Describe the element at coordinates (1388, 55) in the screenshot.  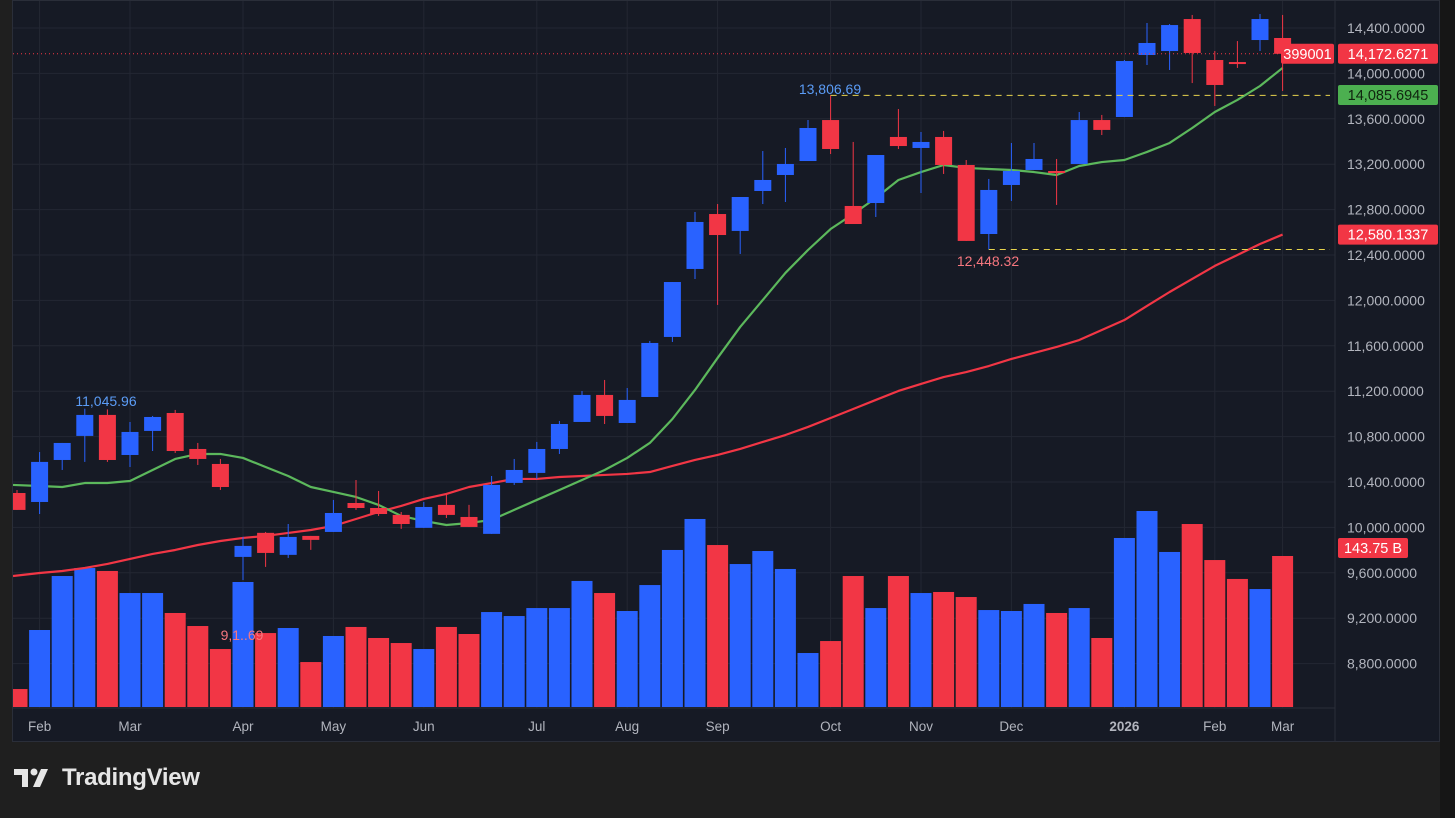
I see `last-price-badge-text: 14,172.6271` at that location.